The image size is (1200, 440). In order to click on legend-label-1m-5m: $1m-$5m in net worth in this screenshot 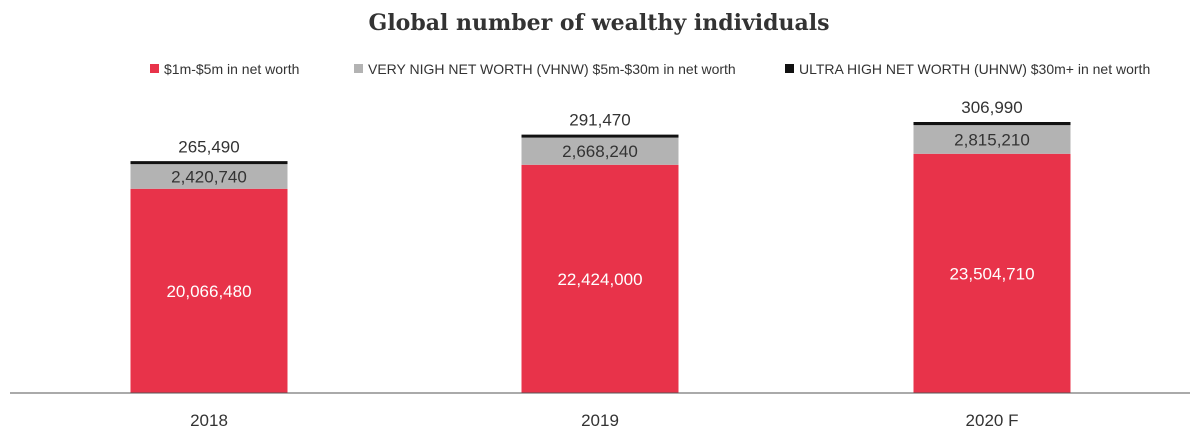, I will do `click(231, 69)`.